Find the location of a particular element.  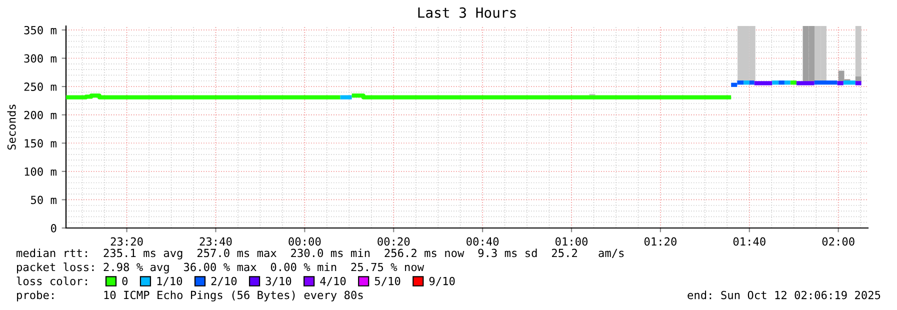

y-tick-label: 50 m is located at coordinates (43, 200).